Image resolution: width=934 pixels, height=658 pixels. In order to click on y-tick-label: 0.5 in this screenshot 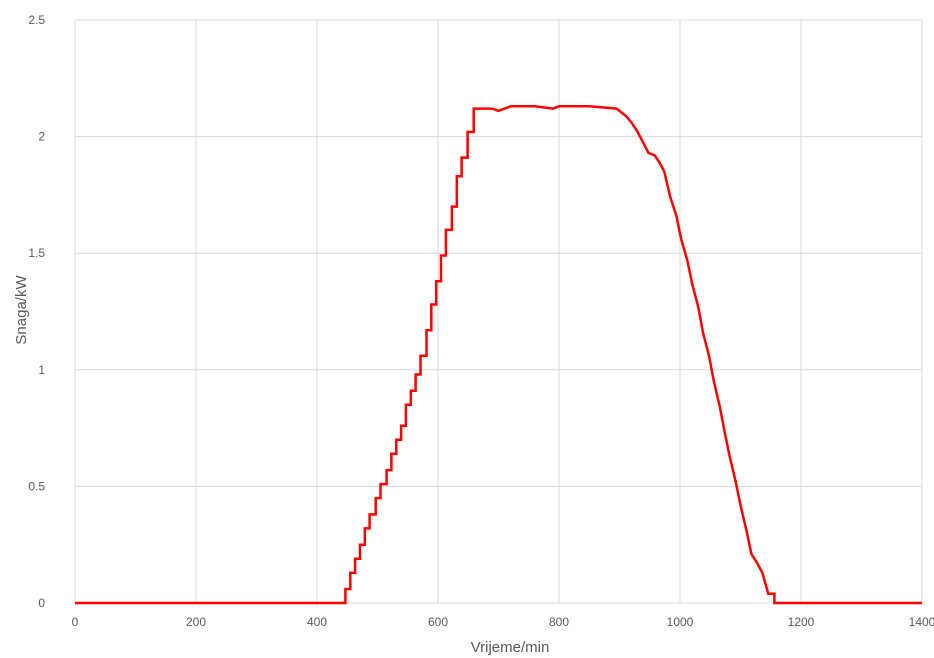, I will do `click(36, 486)`.